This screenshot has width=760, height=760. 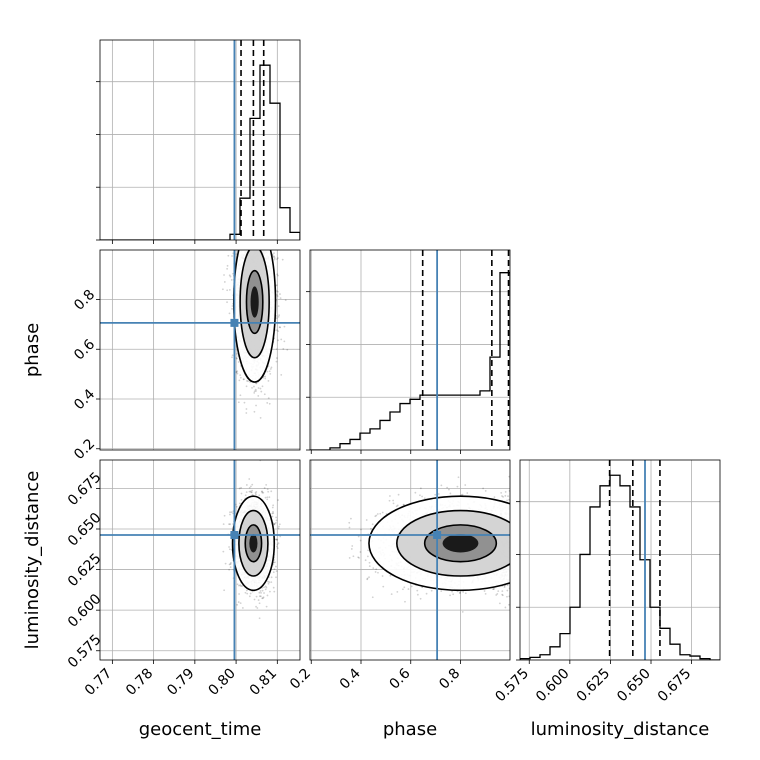 What do you see at coordinates (410, 361) in the screenshot?
I see `histogram-step-phase` at bounding box center [410, 361].